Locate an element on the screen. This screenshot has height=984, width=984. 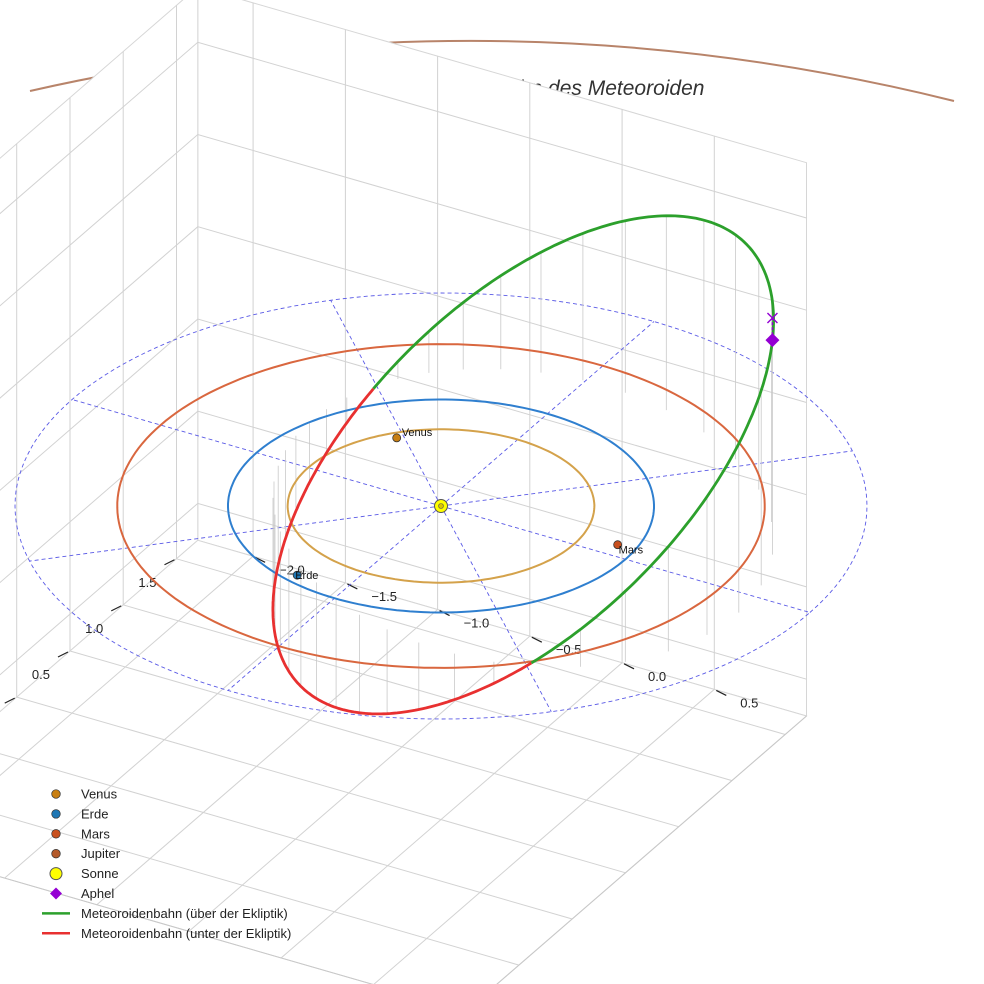
legend-label-aphel: Aphel is located at coordinates (97, 893).